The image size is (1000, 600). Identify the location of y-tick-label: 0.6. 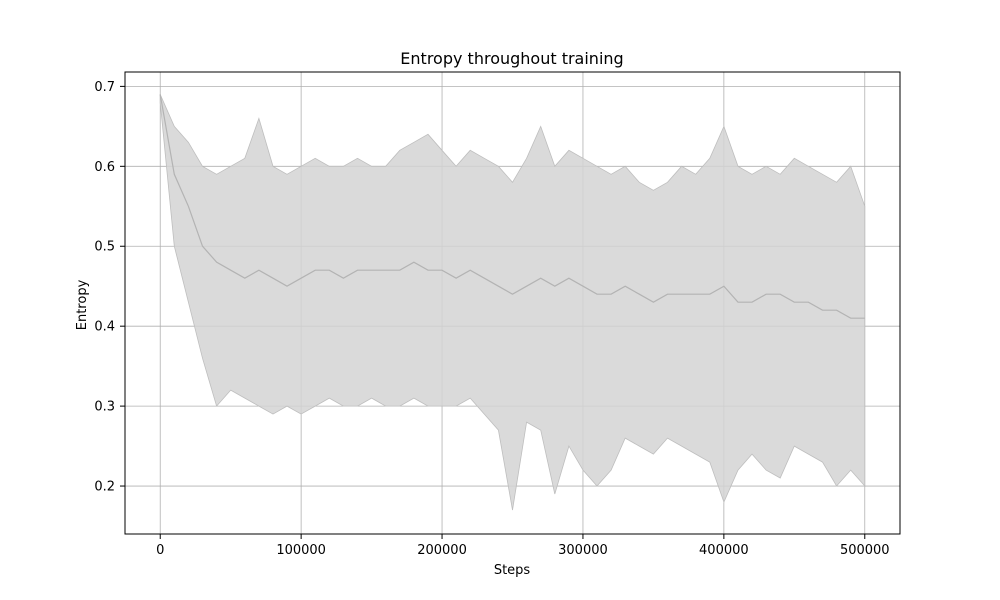
(104, 167).